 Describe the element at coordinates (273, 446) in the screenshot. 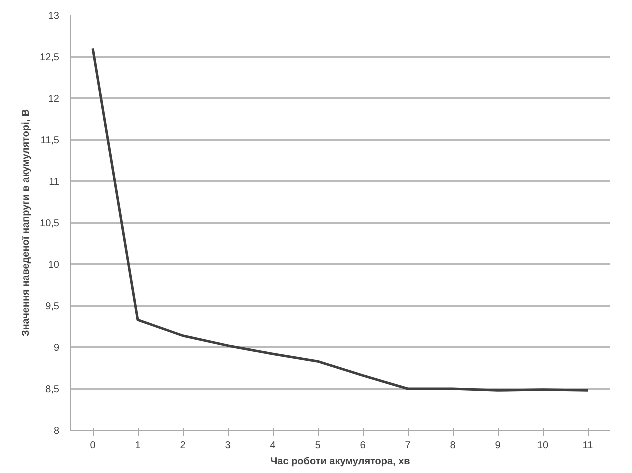

I see `x-tick-label: 4` at that location.